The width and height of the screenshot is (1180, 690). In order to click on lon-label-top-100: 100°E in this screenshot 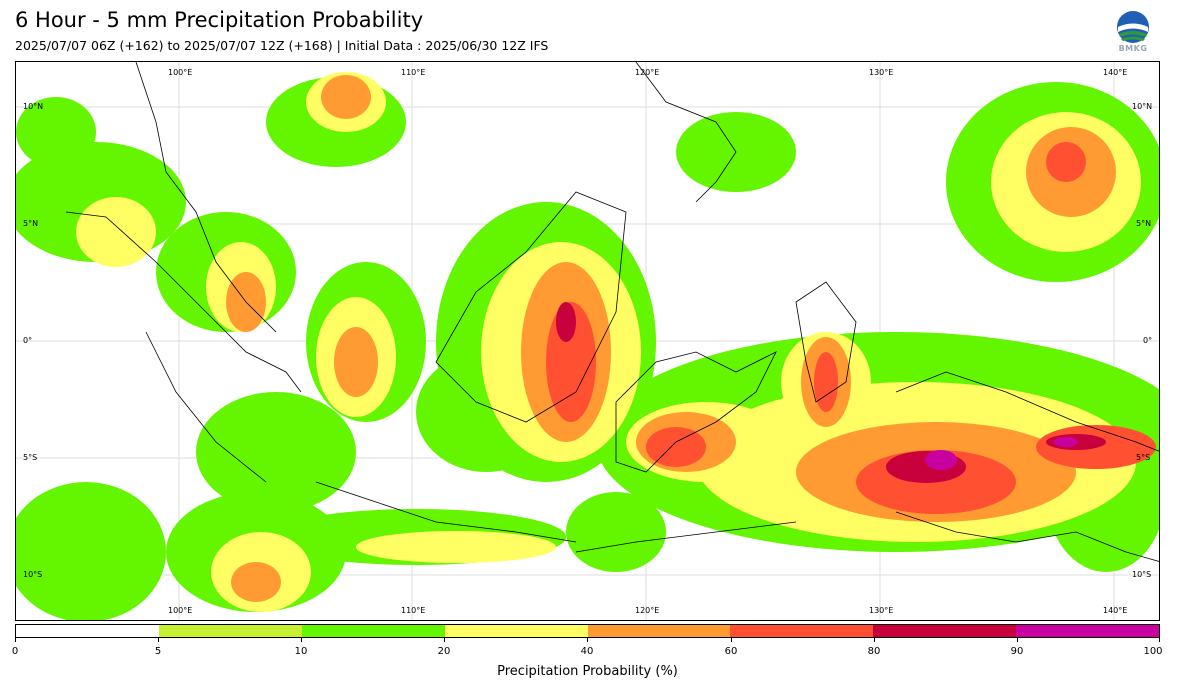, I will do `click(180, 72)`.